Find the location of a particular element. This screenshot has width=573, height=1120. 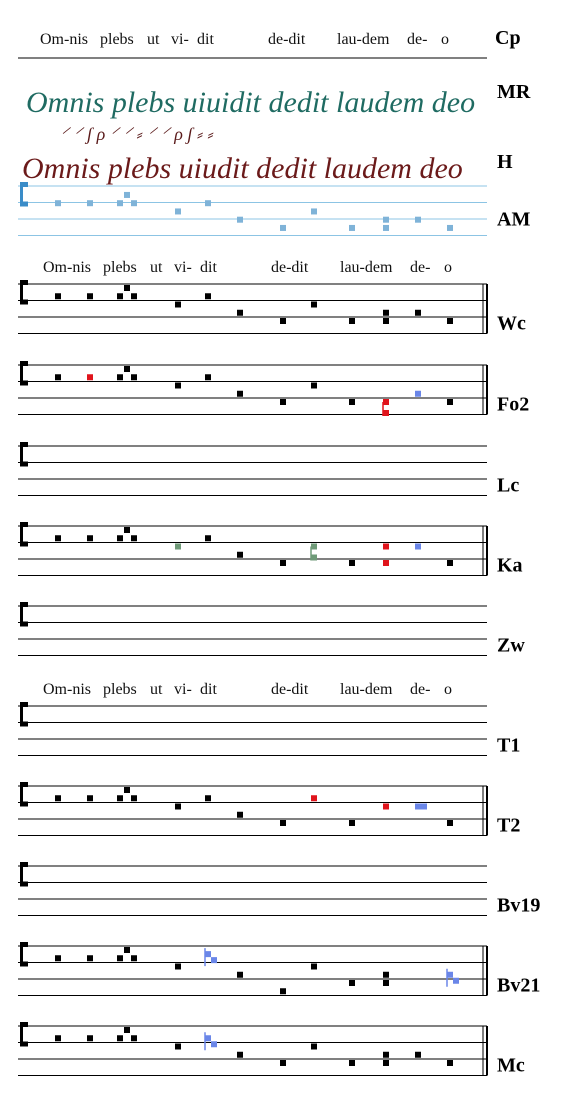

source-label: Cp is located at coordinates (508, 38).